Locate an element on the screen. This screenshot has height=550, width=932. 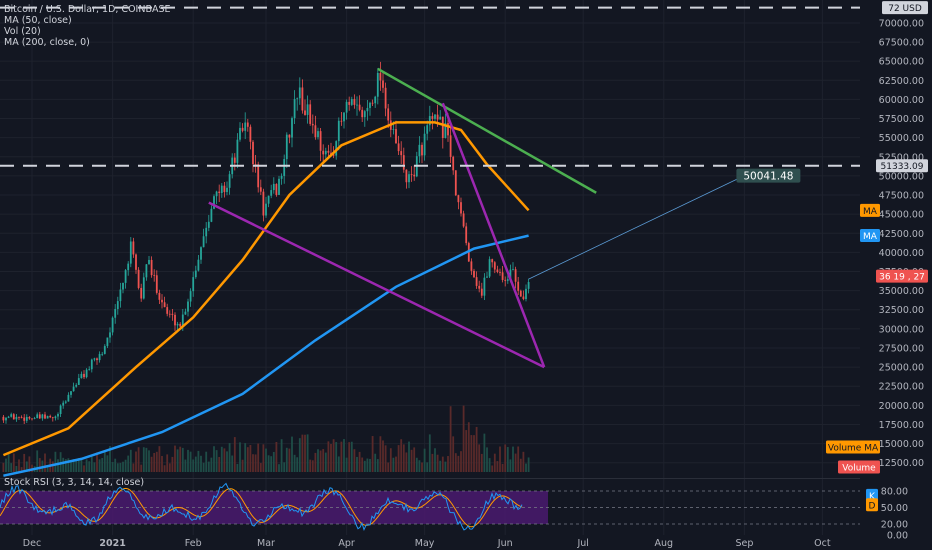
level-mid-badge-text: 51333.09 is located at coordinates (902, 167).